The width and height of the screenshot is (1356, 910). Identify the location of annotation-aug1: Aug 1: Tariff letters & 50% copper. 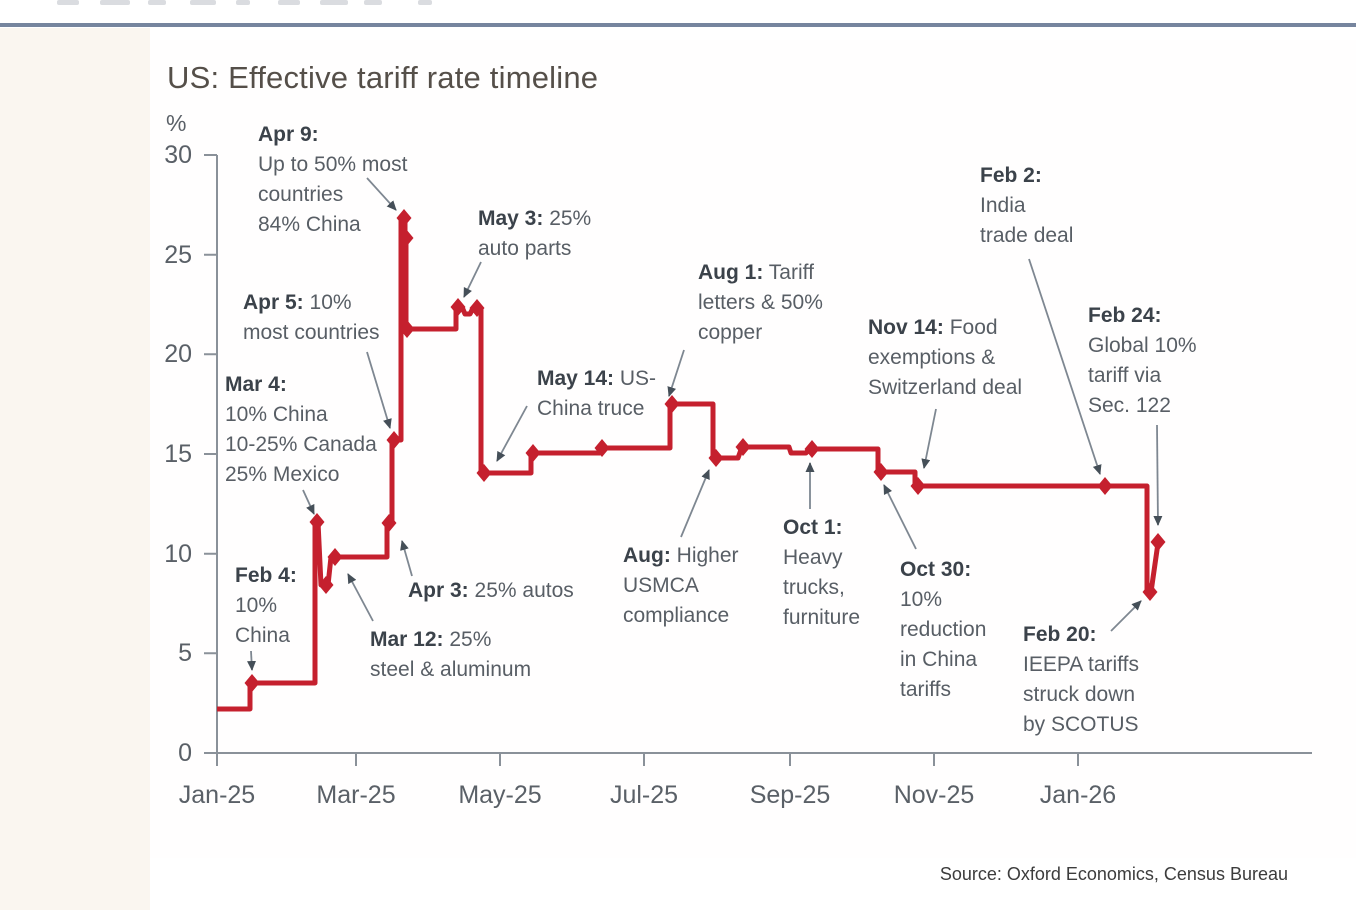
(760, 303).